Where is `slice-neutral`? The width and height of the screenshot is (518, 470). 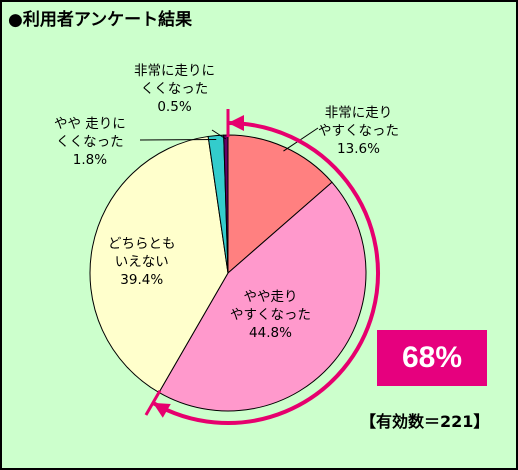 slice-neutral is located at coordinates (159, 264).